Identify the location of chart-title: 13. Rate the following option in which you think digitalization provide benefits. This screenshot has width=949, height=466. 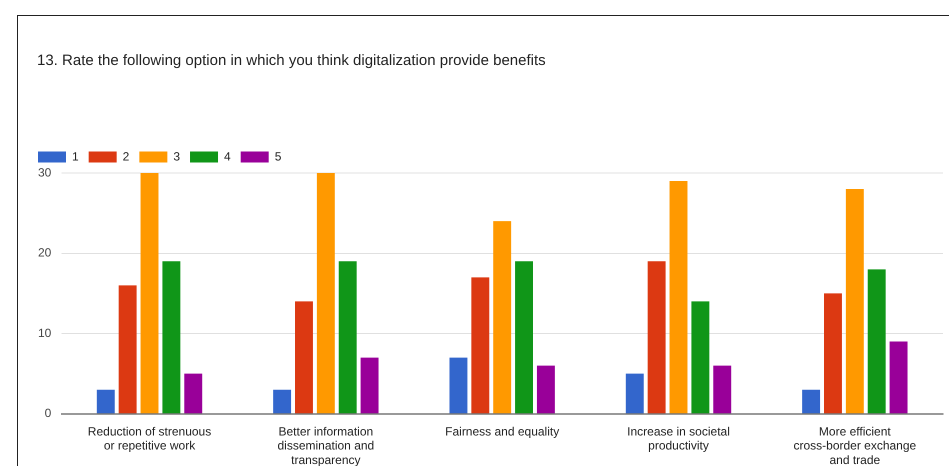
(291, 60).